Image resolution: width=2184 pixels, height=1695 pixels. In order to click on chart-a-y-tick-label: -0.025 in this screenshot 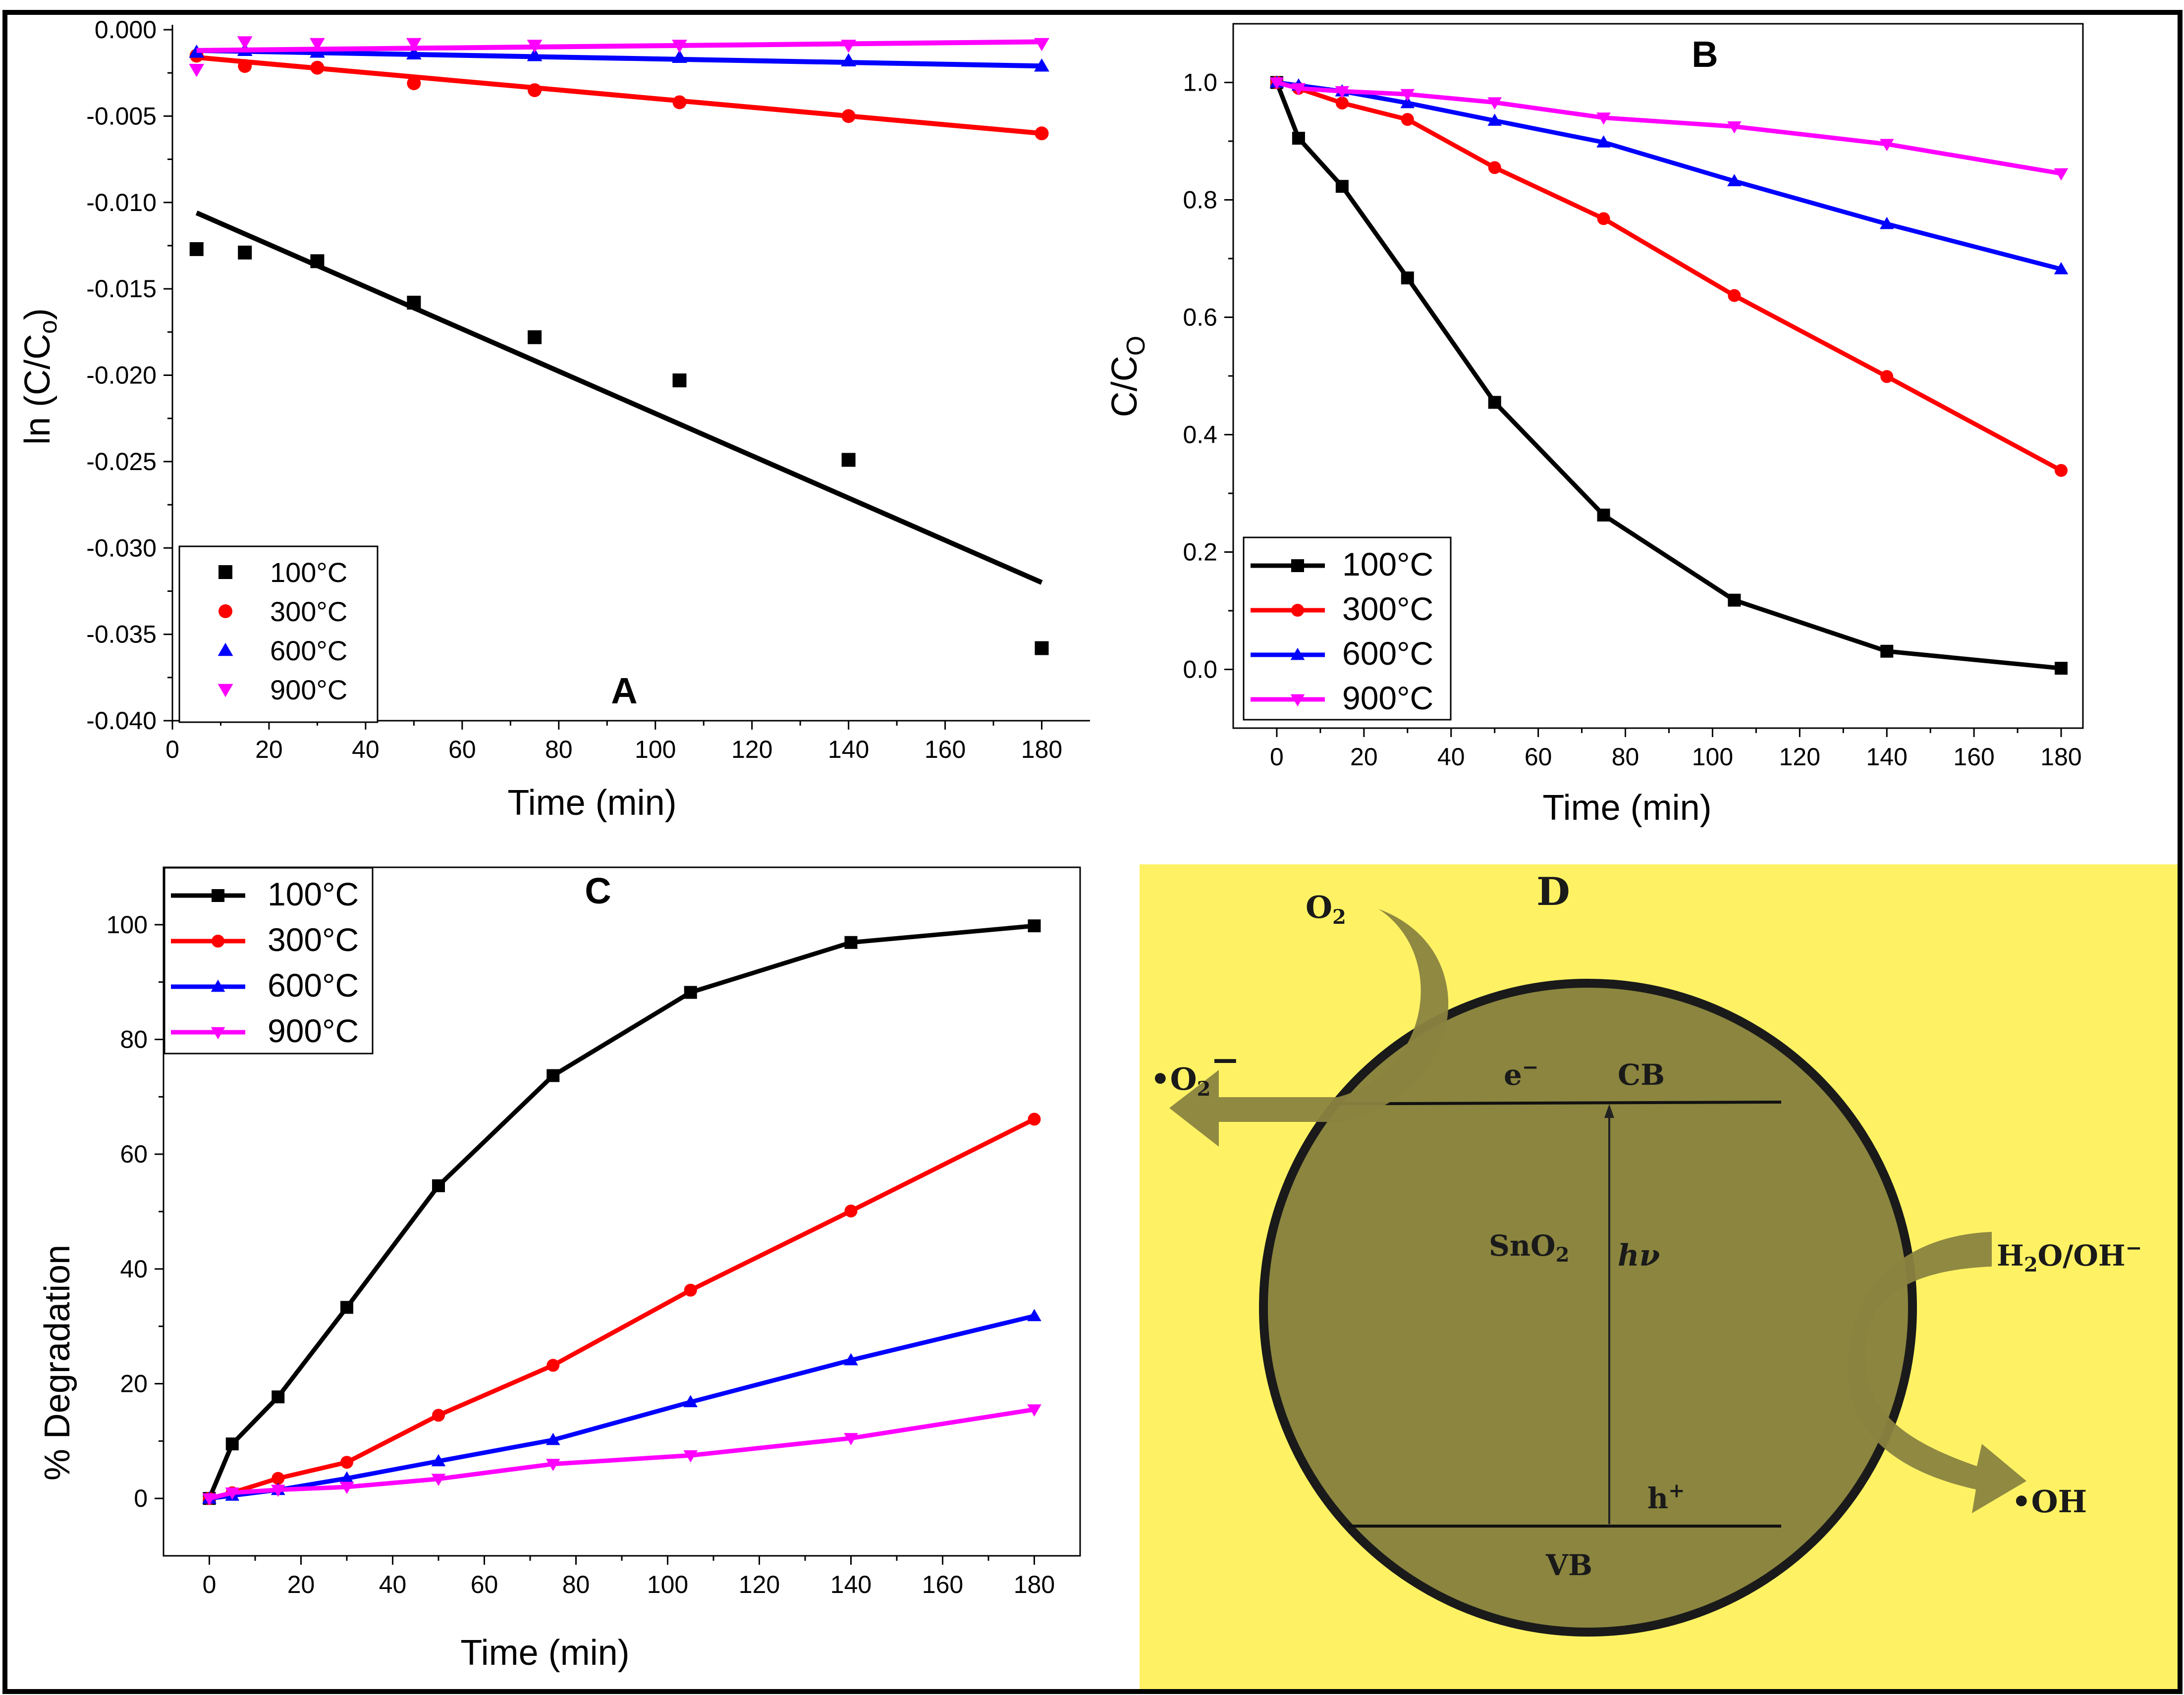, I will do `click(121, 462)`.